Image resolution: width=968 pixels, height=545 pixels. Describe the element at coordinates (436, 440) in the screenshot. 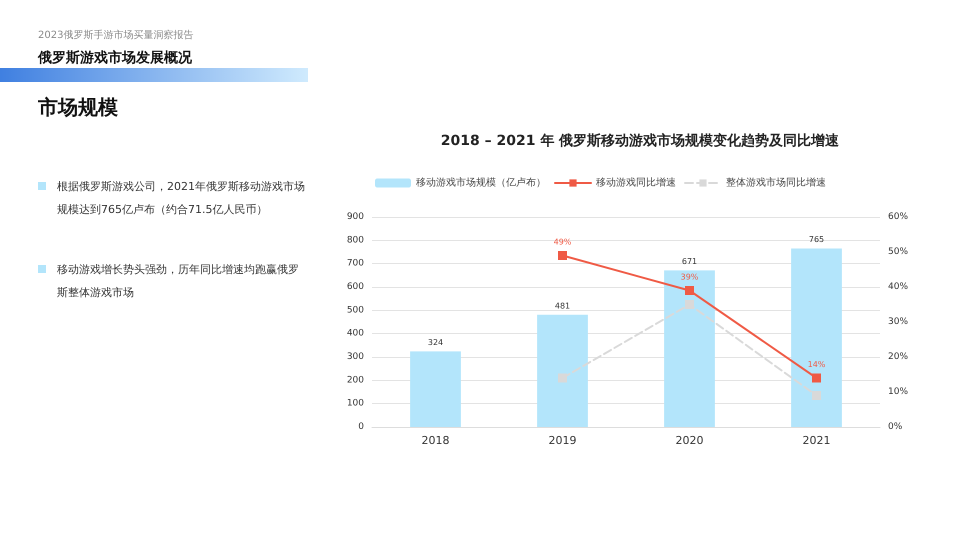

I see `x-tick-label: 2018` at that location.